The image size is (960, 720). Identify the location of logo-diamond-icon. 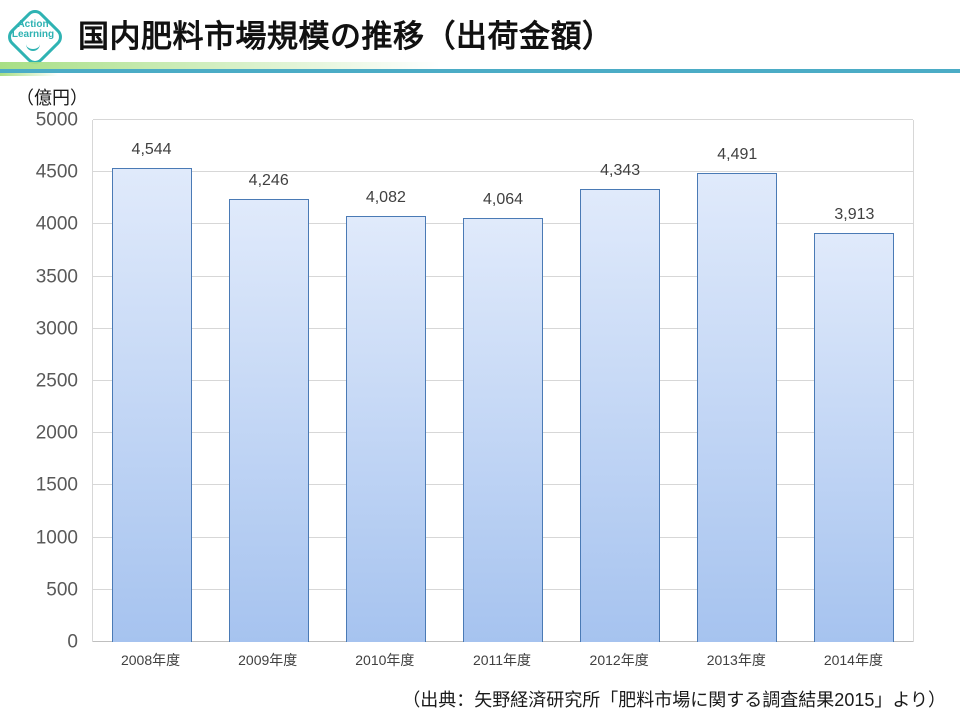
(35, 37).